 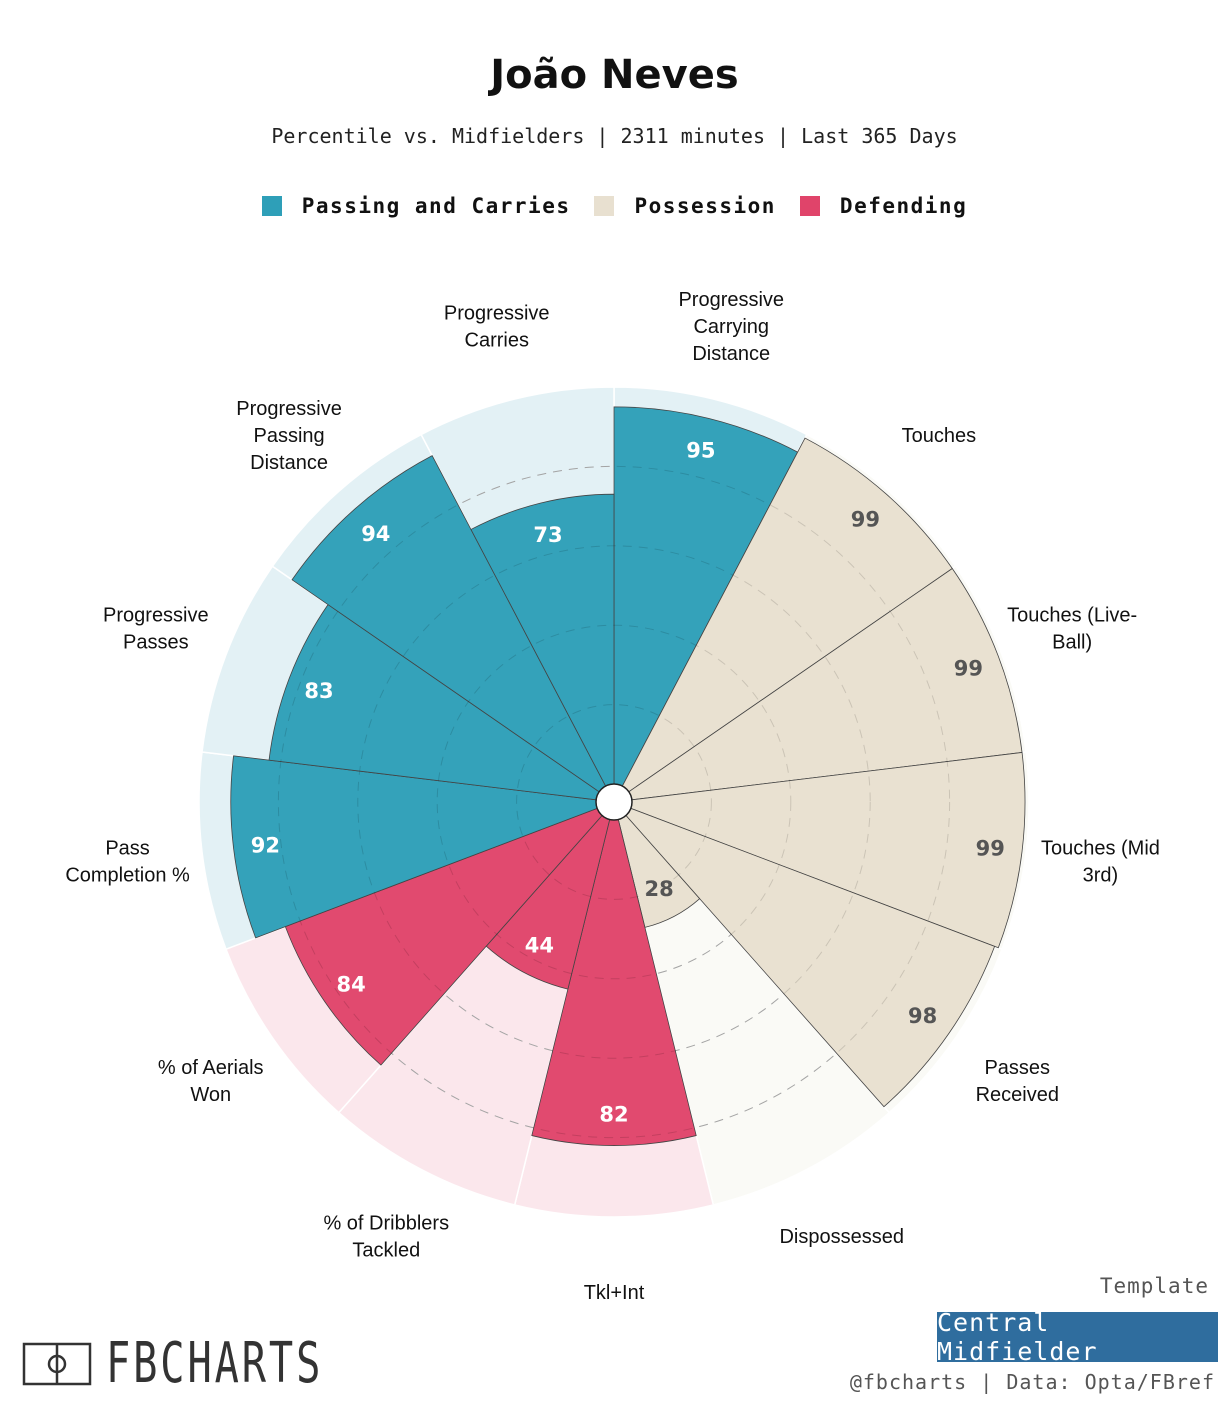 I want to click on value-label-passes-received: 98, so click(x=922, y=1016).